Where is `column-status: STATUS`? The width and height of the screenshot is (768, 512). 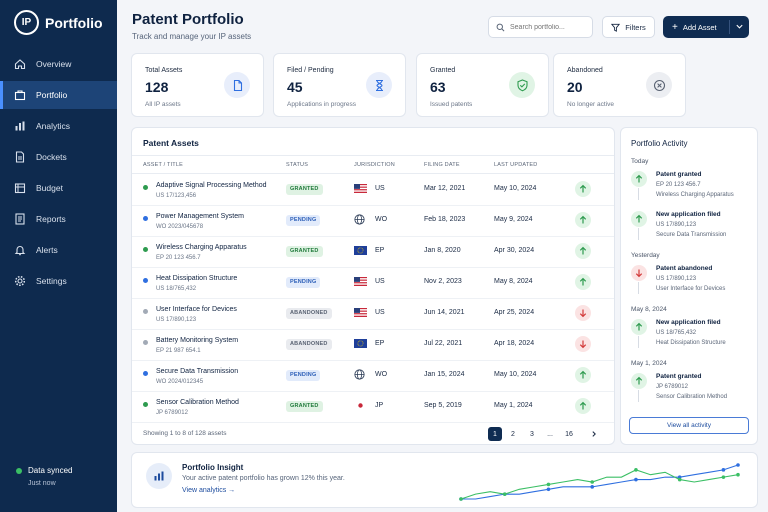
column-status: STATUS is located at coordinates (297, 165).